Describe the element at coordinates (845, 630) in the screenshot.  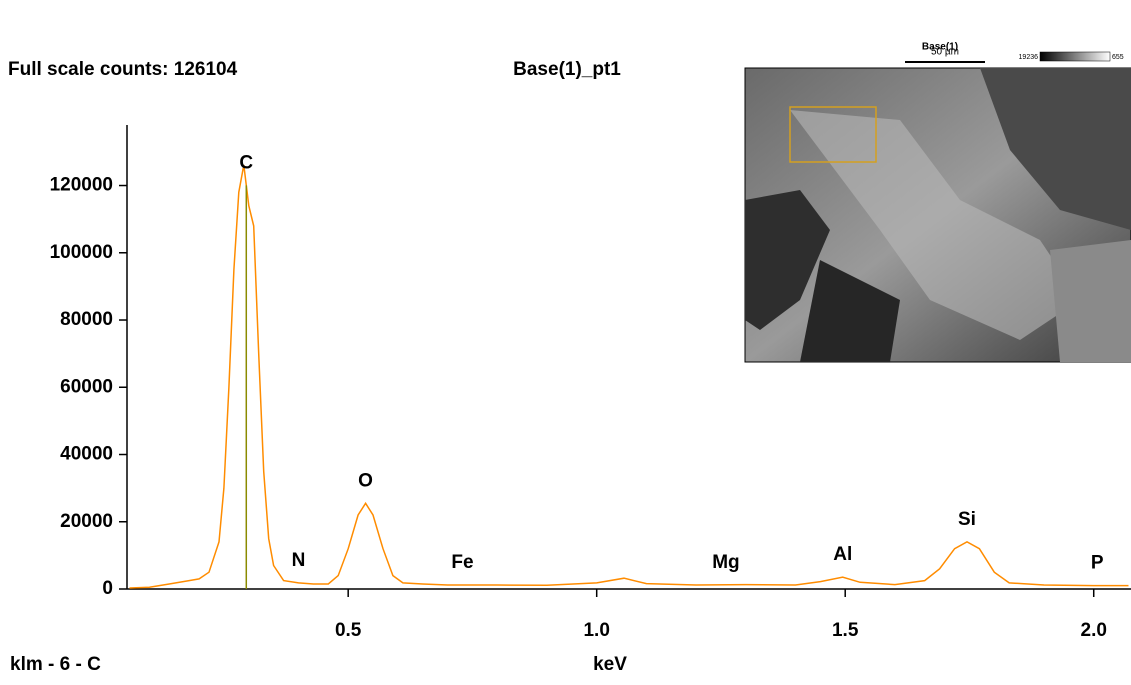
I see `x-tick-label: 1.5` at that location.